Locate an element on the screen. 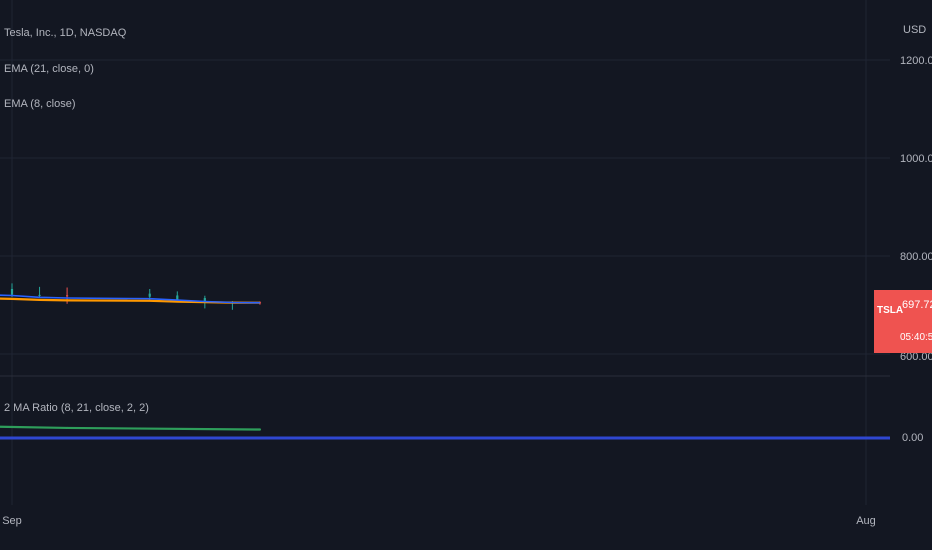 This screenshot has height=550, width=932. time-tick-aug: Aug is located at coordinates (866, 521).